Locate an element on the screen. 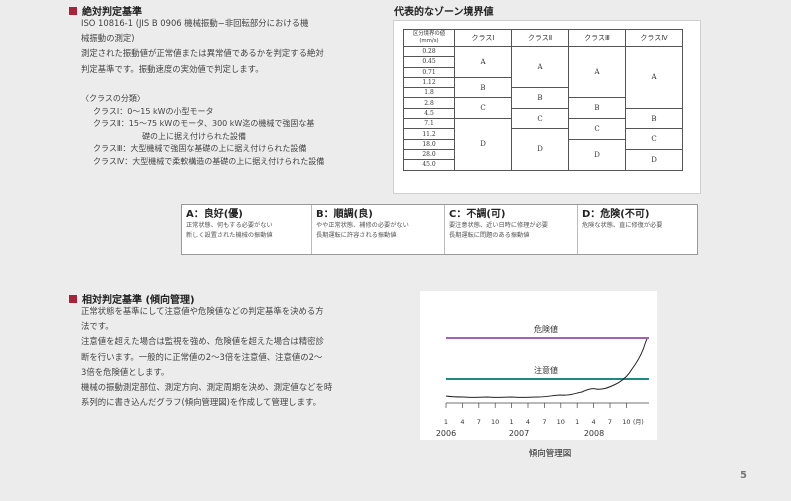  trend-caption: 傾向管理図 is located at coordinates (550, 453).